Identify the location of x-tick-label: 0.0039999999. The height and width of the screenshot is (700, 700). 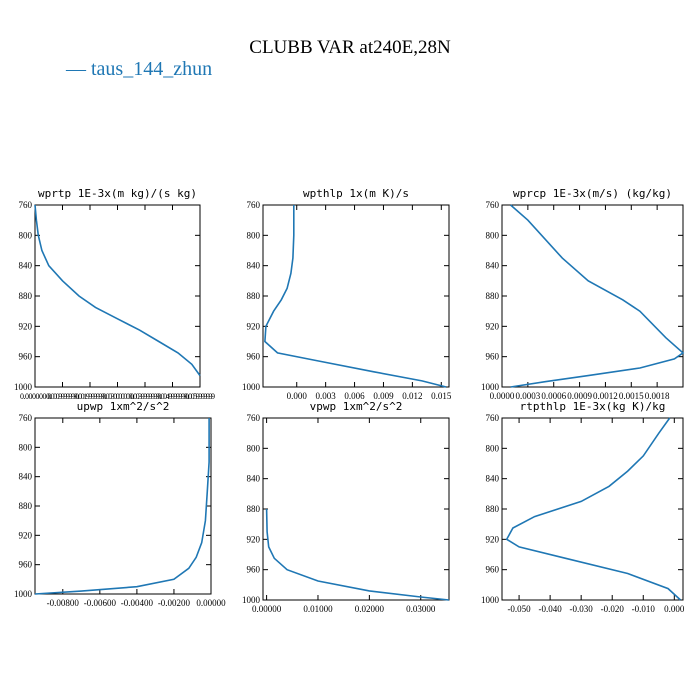
(145, 396).